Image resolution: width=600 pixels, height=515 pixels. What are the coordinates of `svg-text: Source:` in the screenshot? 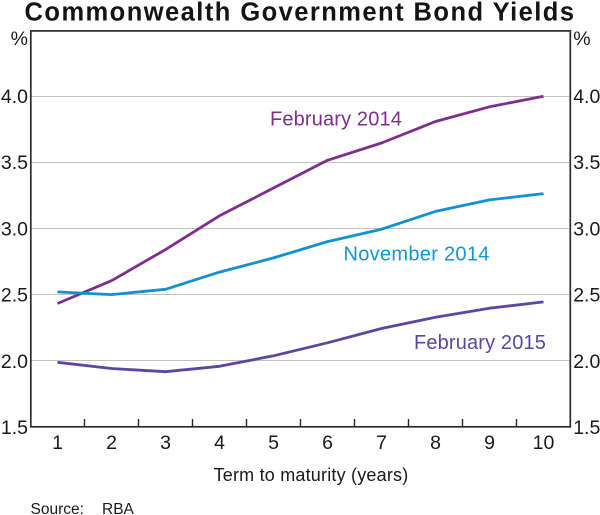 It's located at (57, 508).